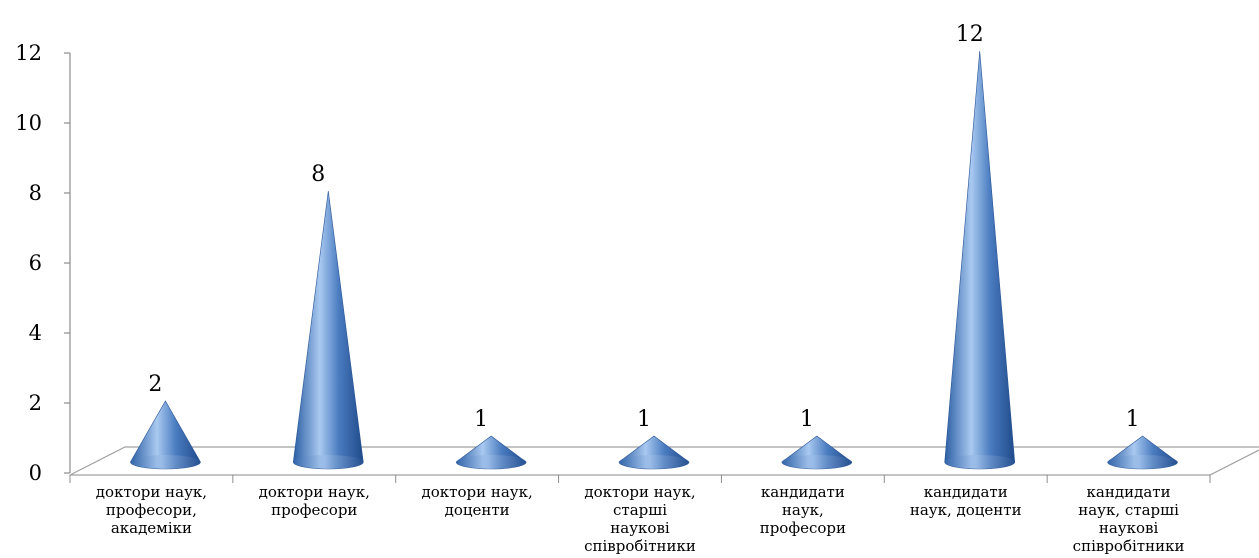 This screenshot has height=558, width=1259. I want to click on chart-floor, so click(664, 461).